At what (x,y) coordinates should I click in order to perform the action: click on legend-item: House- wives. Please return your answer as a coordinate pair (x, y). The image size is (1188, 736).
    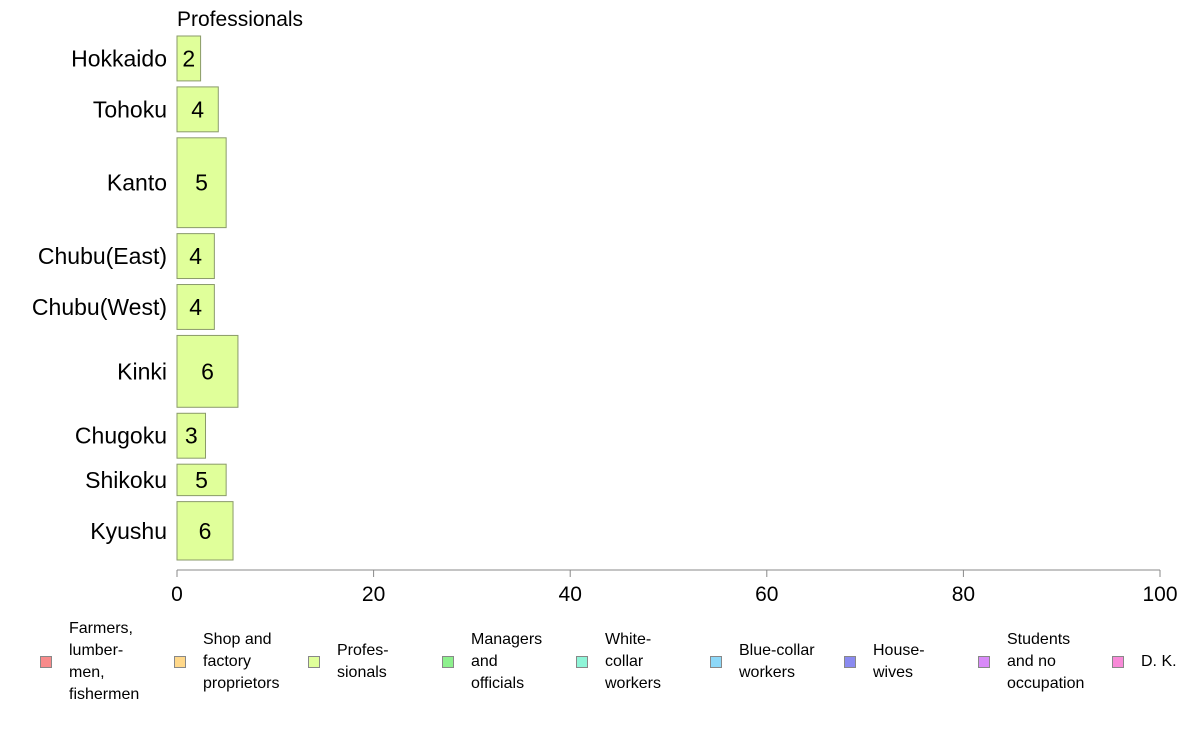
    Looking at the image, I should click on (884, 662).